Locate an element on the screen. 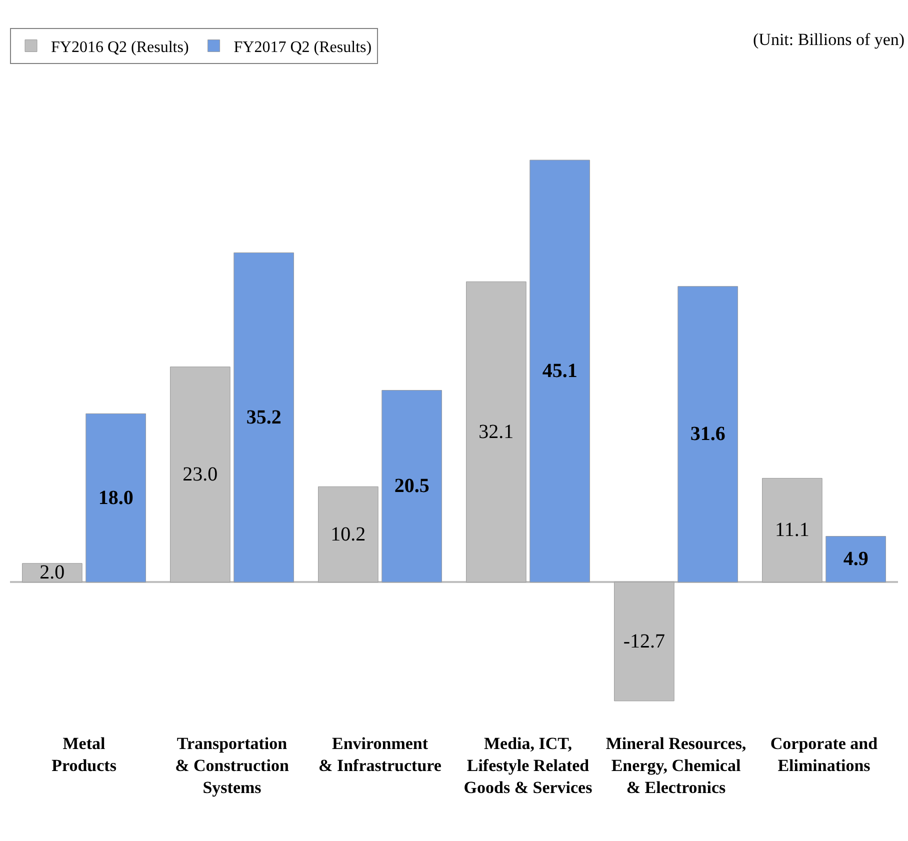 The height and width of the screenshot is (841, 908). data-label: 31.6 is located at coordinates (708, 434).